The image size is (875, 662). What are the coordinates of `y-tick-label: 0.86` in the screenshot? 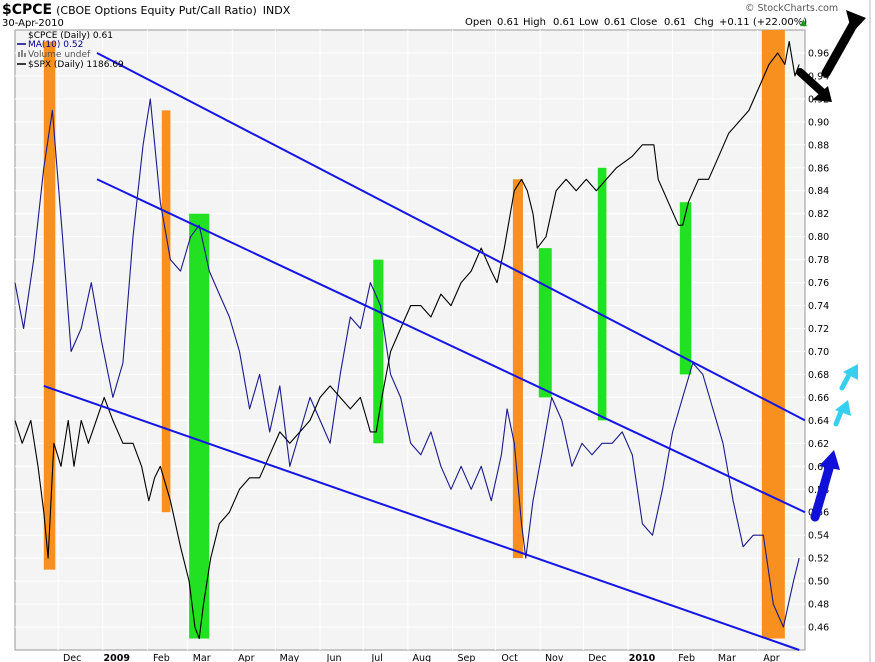 It's located at (818, 168).